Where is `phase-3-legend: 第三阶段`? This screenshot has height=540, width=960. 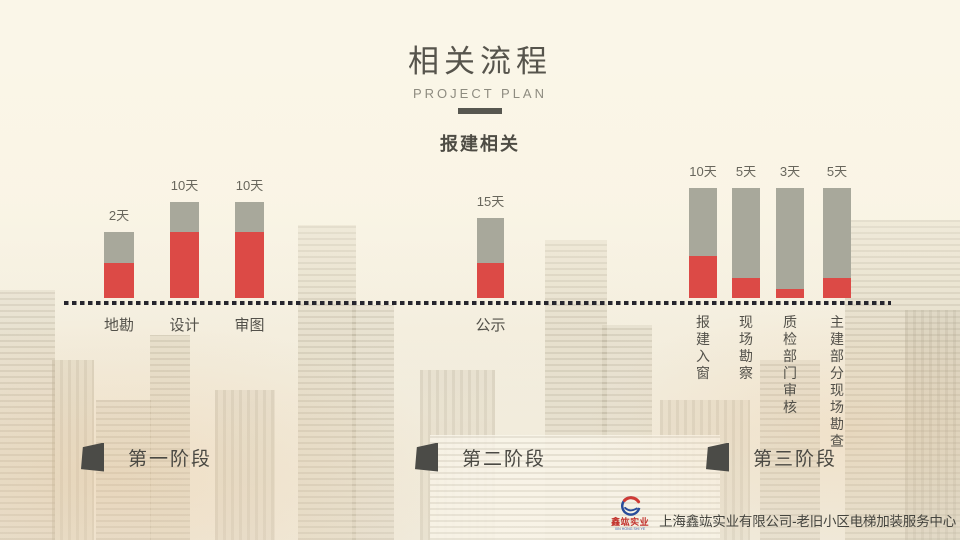
phase-3-legend: 第三阶段 is located at coordinates (771, 457).